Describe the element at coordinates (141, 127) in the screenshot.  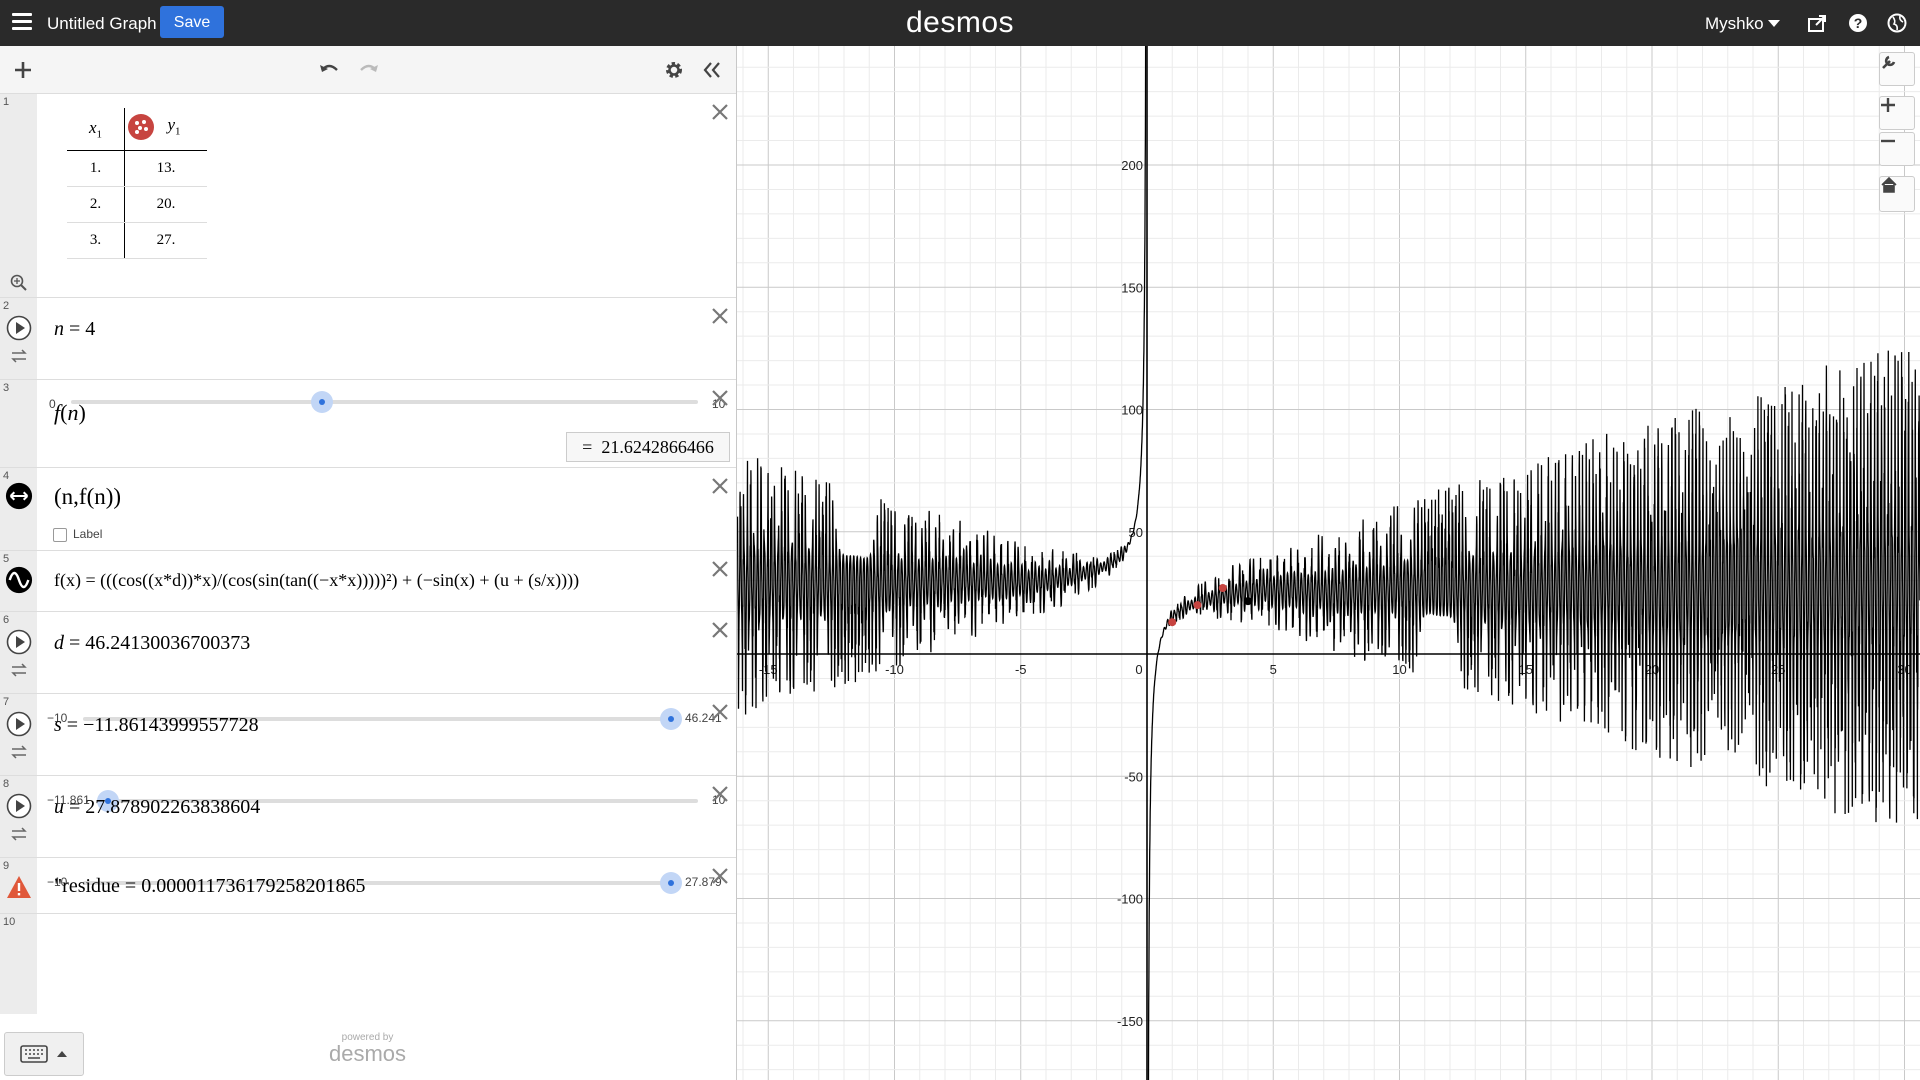
I see `point-style-icon` at that location.